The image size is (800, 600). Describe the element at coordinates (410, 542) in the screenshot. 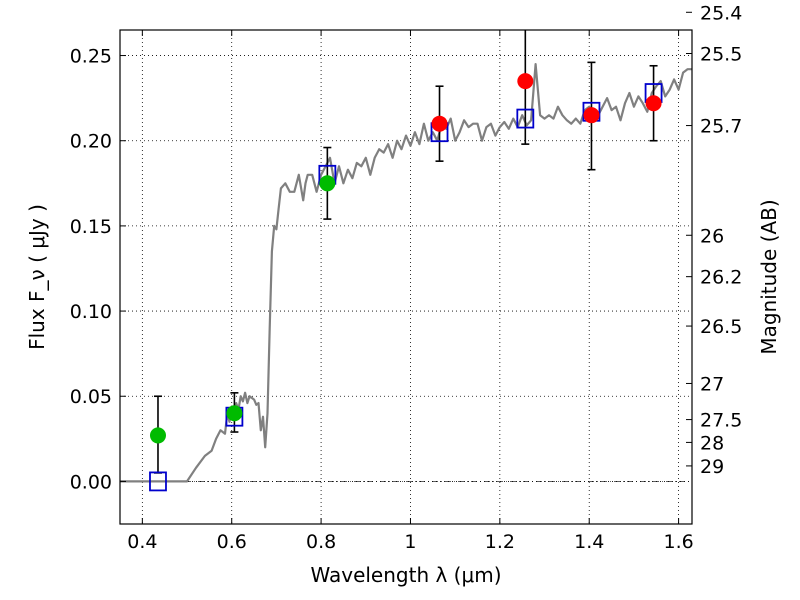

I see `x-tick-label: 1` at that location.